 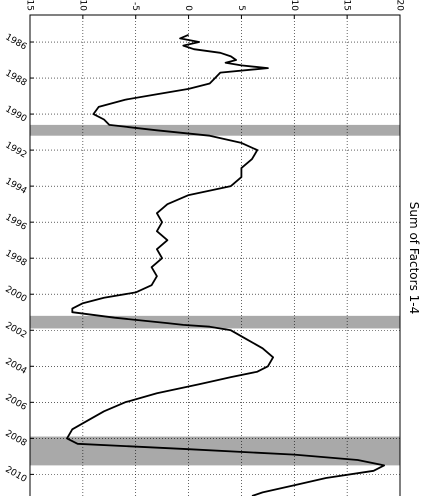 I want to click on value-tick-label: 15, so click(x=347, y=5).